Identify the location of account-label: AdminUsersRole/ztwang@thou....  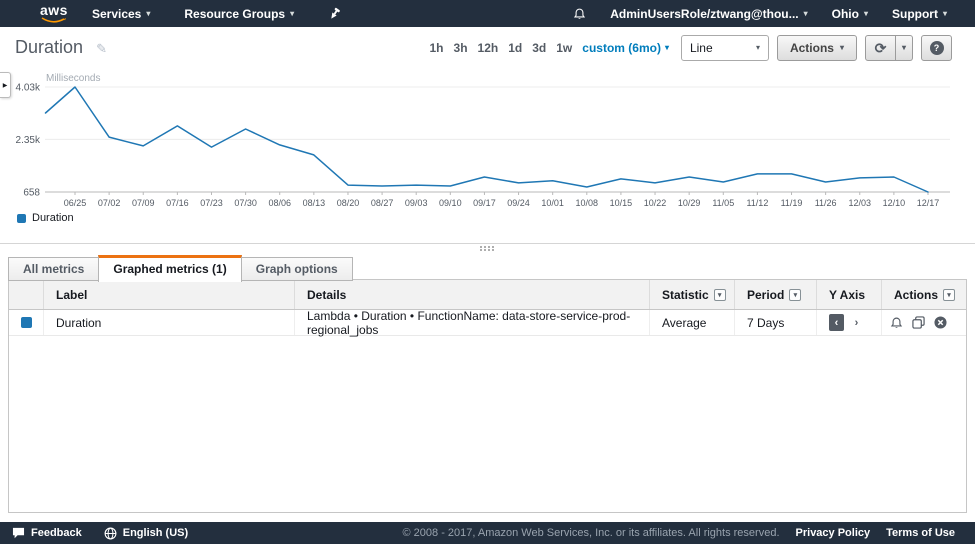
(704, 13).